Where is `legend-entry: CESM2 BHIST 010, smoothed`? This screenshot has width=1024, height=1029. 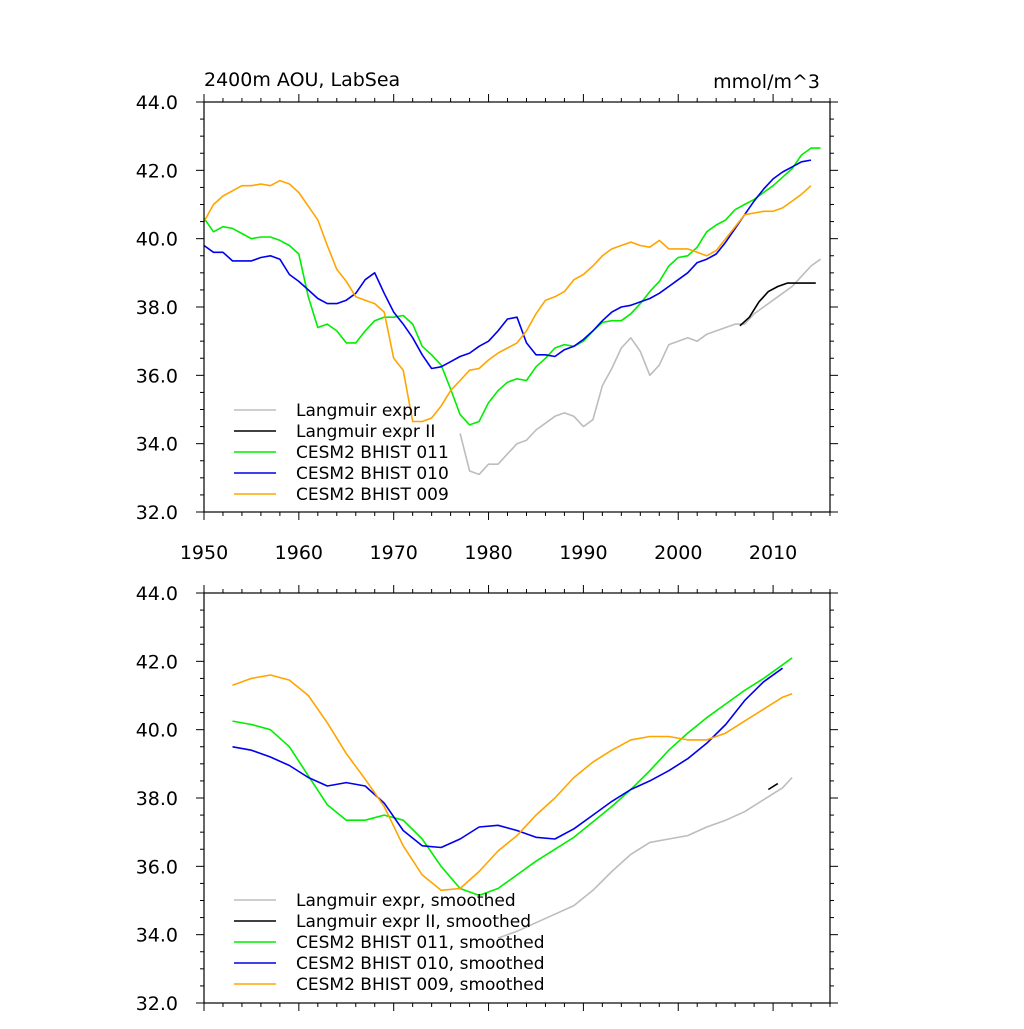 legend-entry: CESM2 BHIST 010, smoothed is located at coordinates (420, 964).